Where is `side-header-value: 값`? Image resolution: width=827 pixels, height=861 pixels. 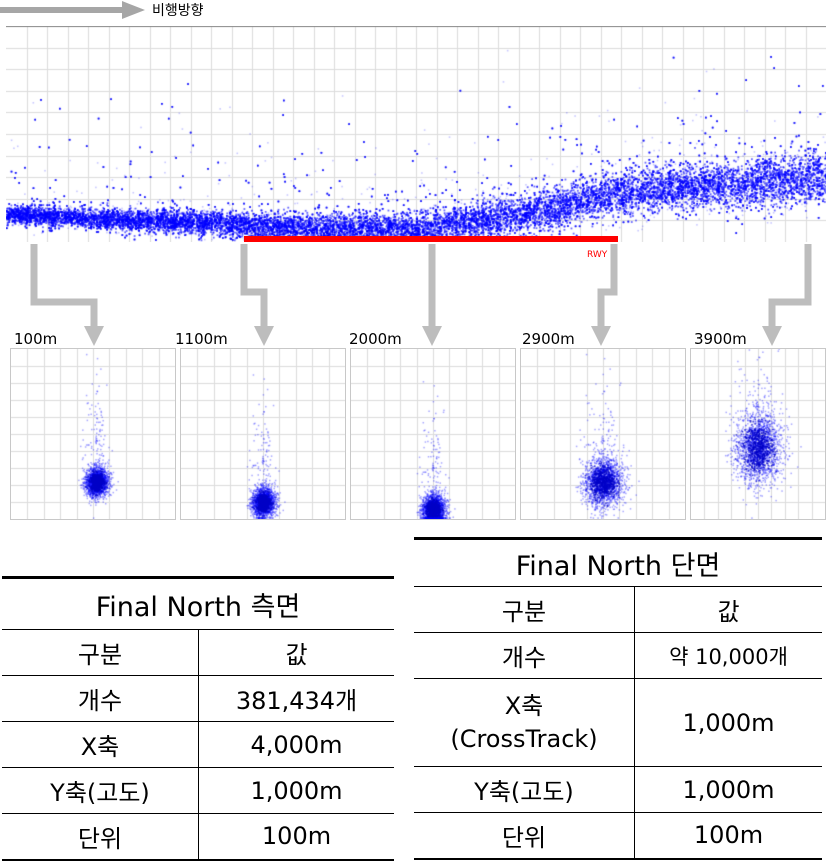 side-header-value: 값 is located at coordinates (296, 652).